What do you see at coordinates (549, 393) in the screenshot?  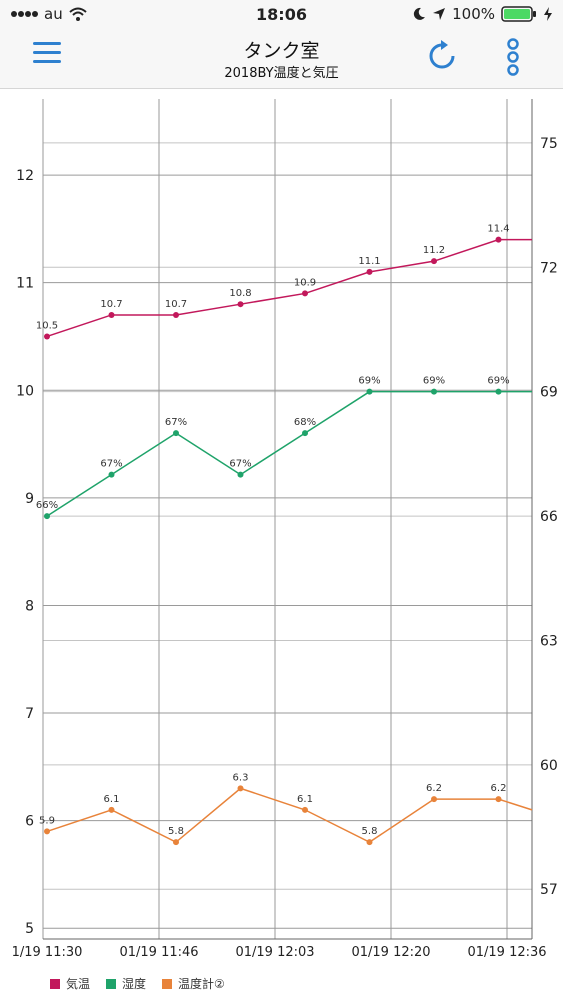 I see `y-right-tick-label: 69` at bounding box center [549, 393].